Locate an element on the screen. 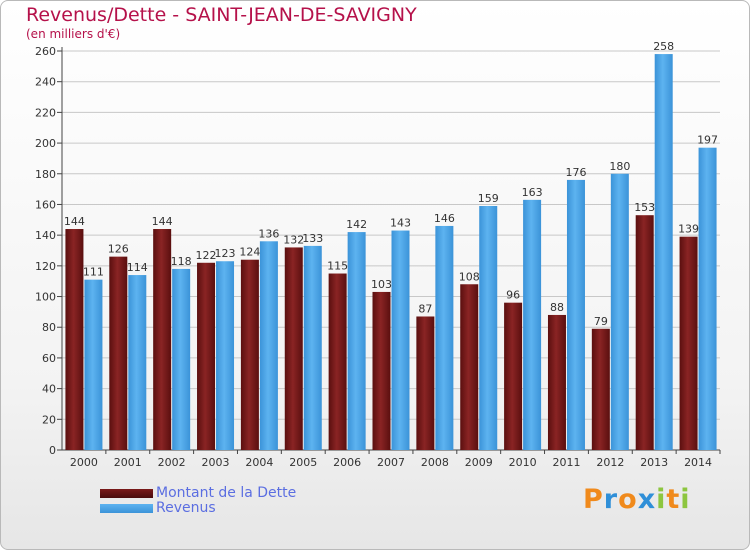 The width and height of the screenshot is (750, 550). data-label: 197 is located at coordinates (707, 140).